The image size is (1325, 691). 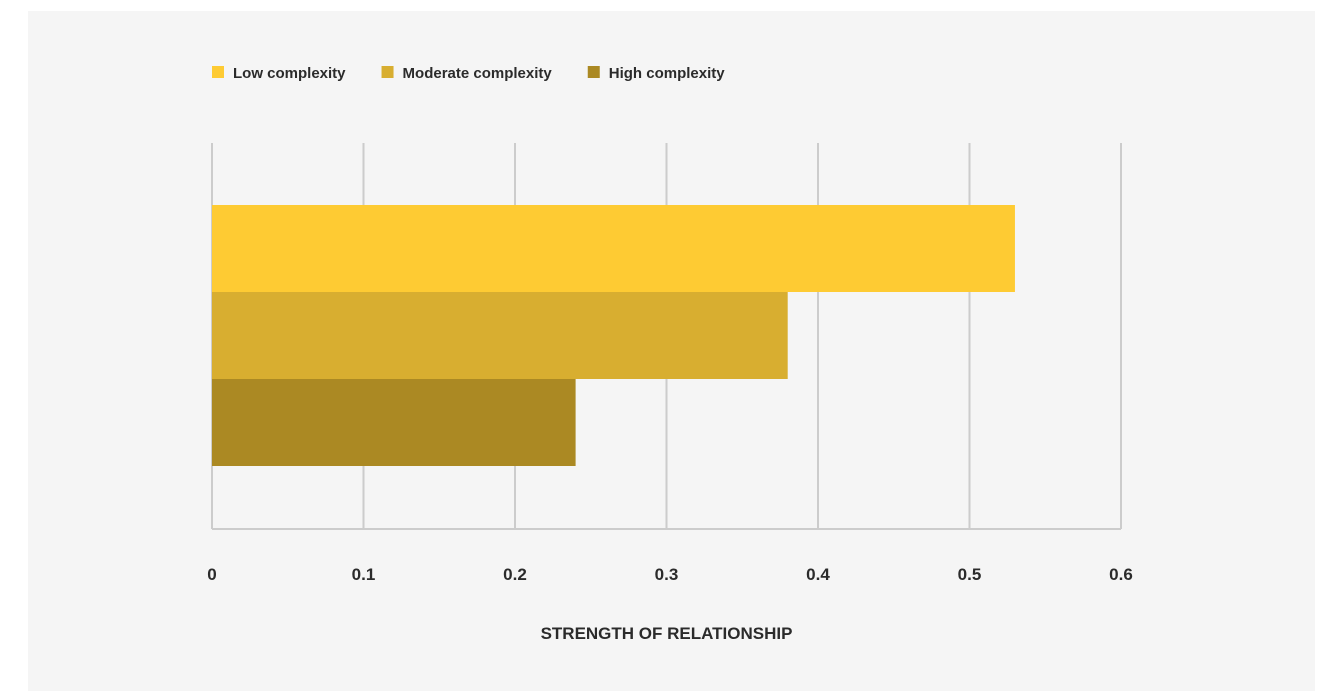 What do you see at coordinates (289, 73) in the screenshot?
I see `legend-label: Low complexity` at bounding box center [289, 73].